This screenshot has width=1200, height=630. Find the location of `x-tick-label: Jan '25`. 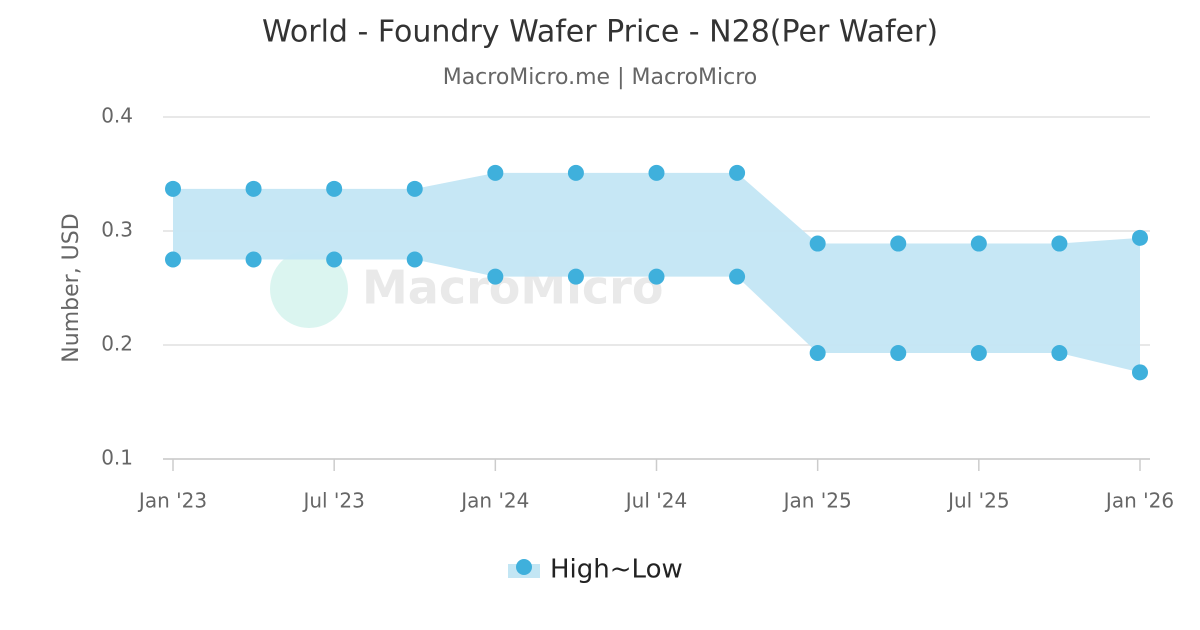

x-tick-label: Jan '25 is located at coordinates (817, 501).